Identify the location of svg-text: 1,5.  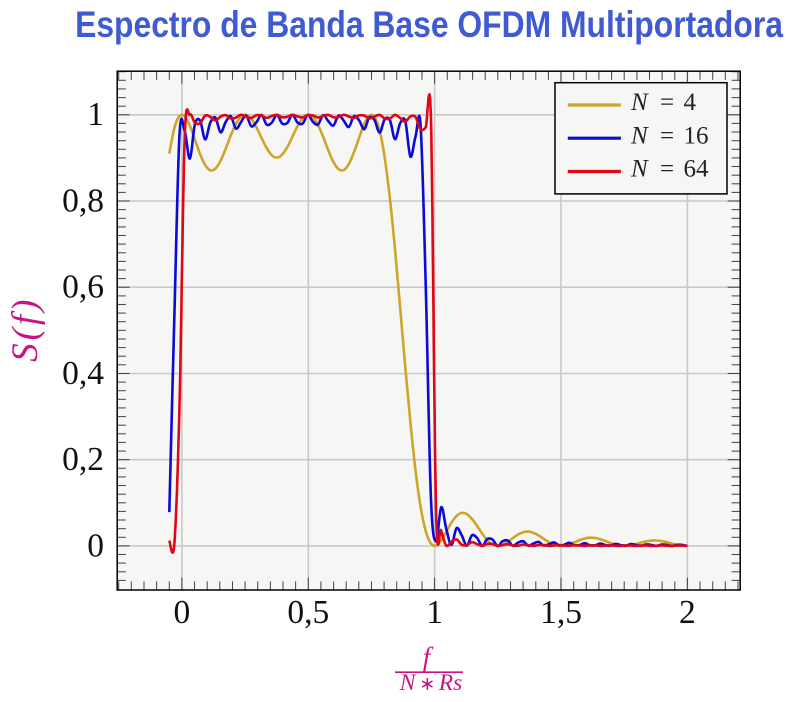
(561, 612).